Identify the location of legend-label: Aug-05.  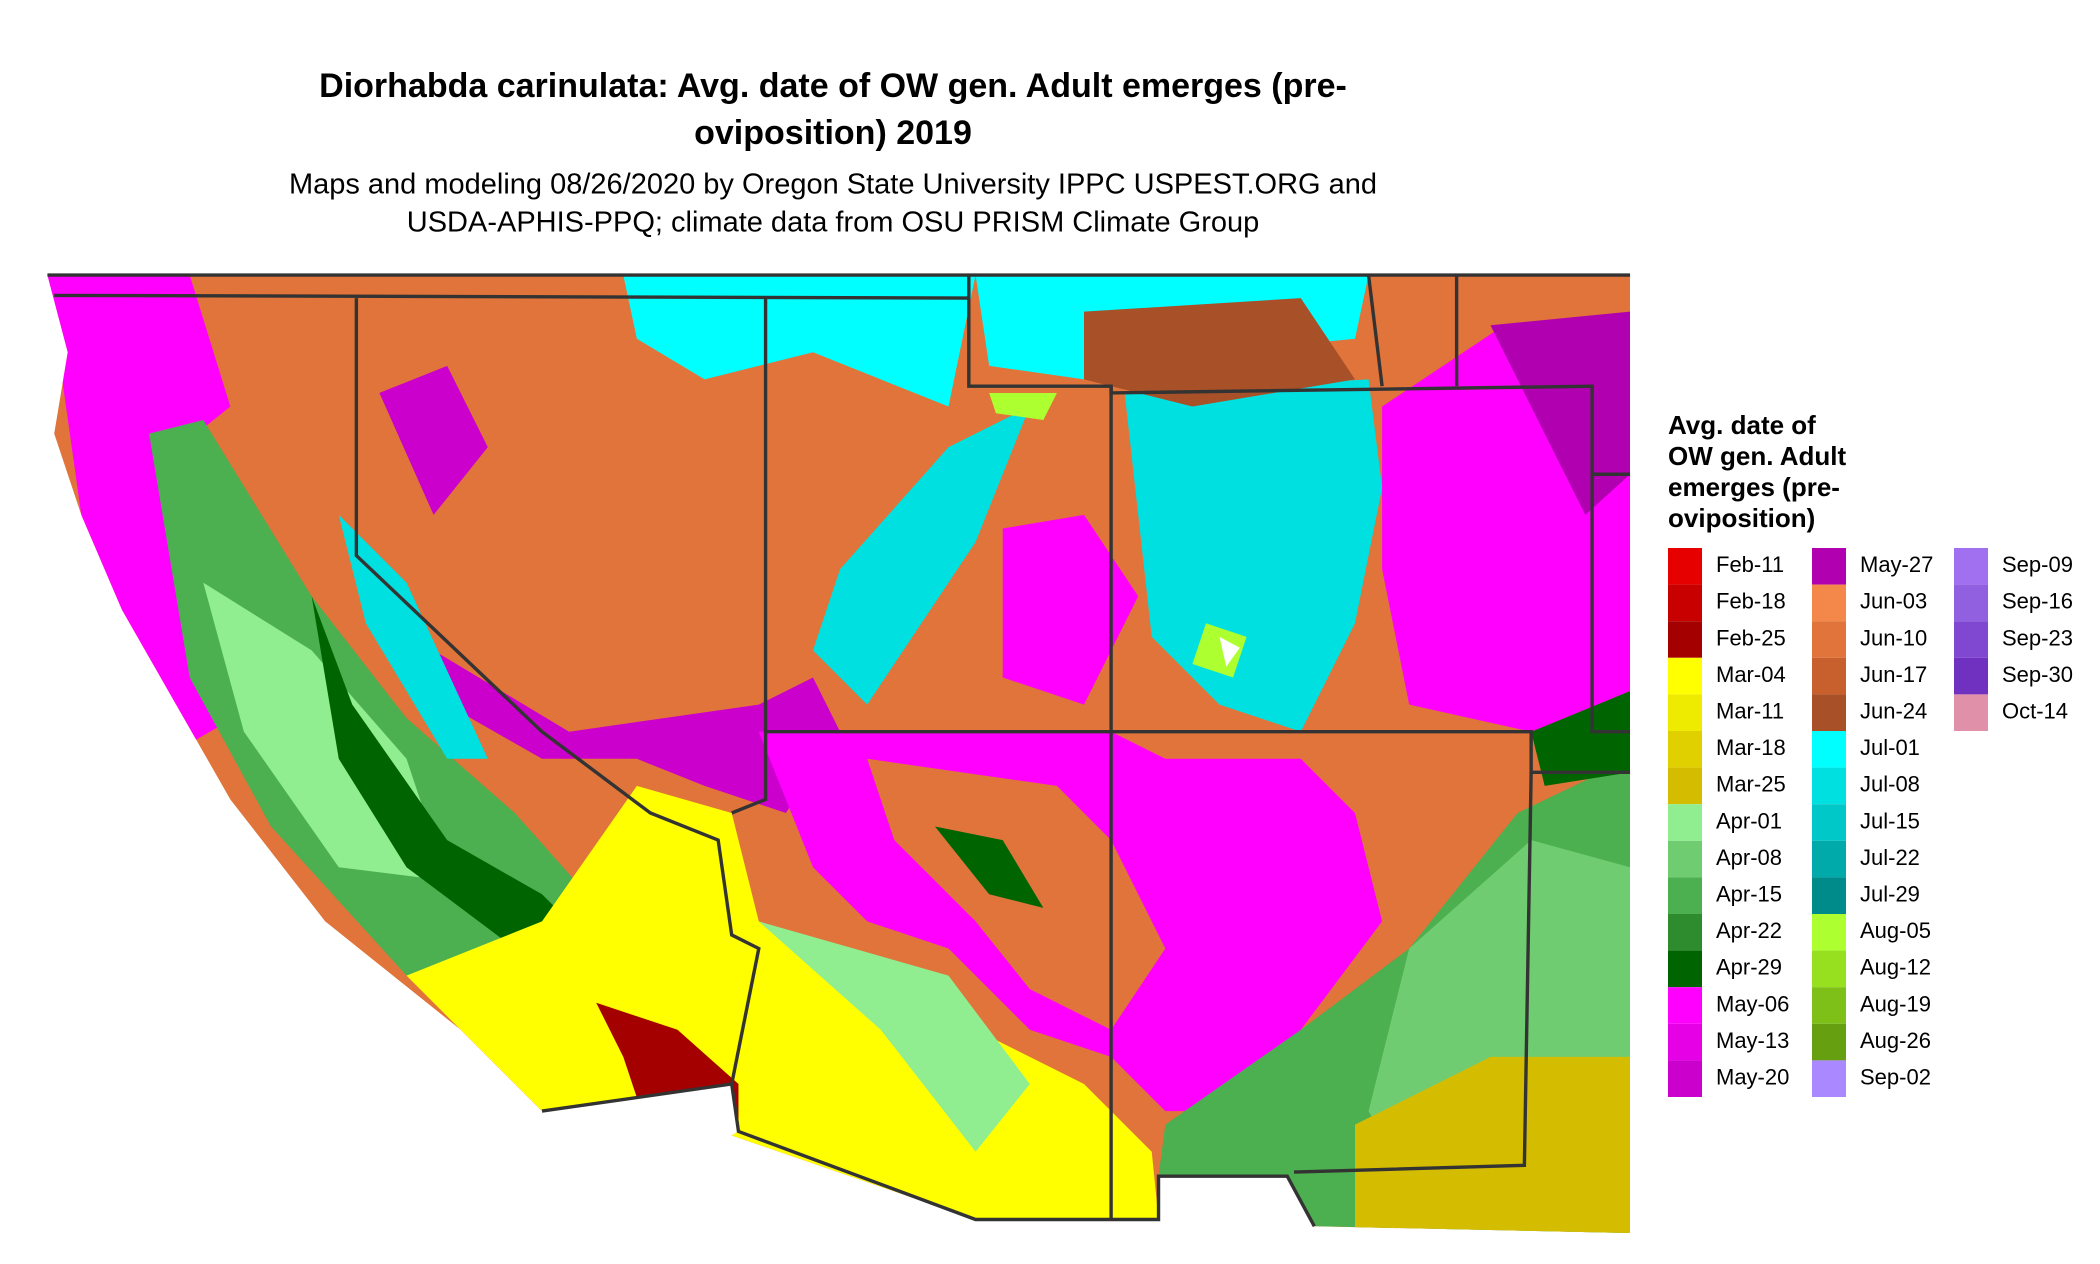
(1895, 930).